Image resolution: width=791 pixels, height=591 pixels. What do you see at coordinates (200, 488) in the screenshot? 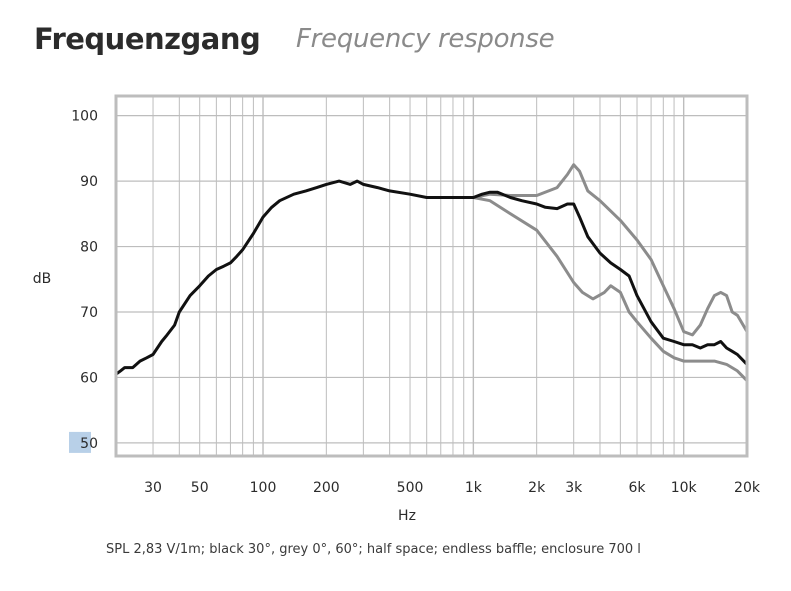
I see `x-tick-label: 50` at bounding box center [200, 488].